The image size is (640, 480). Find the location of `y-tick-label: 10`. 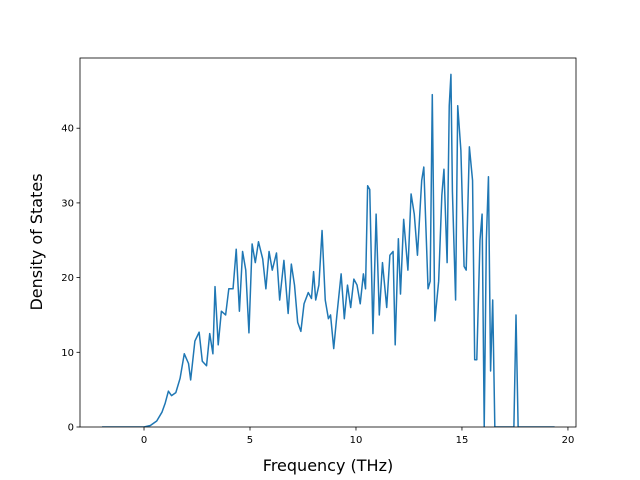

y-tick-label: 10 is located at coordinates (67, 353).